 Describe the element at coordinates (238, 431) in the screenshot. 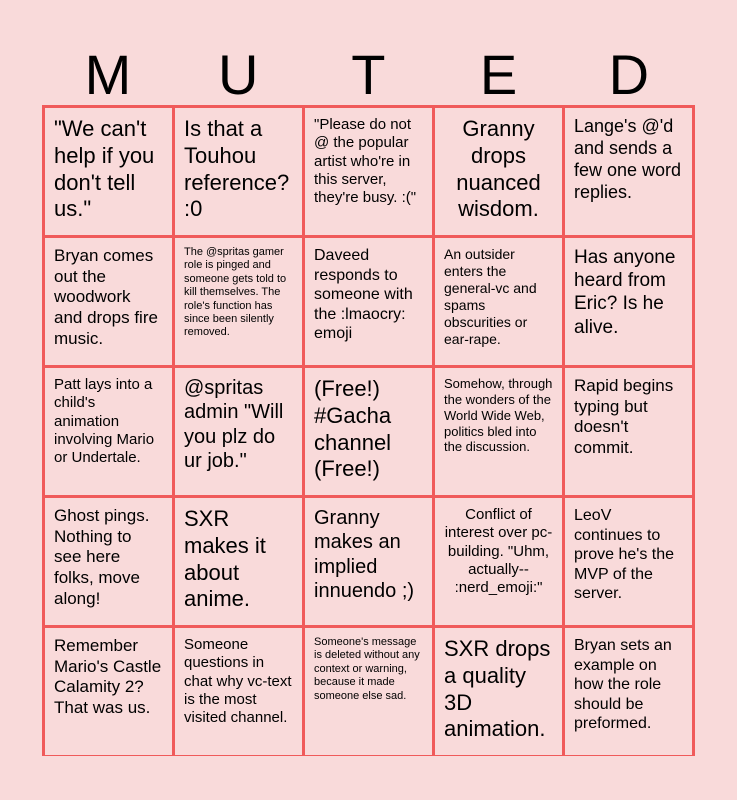

I see `bingo-cell: @spritas admin "Will you plz do ur job."` at that location.